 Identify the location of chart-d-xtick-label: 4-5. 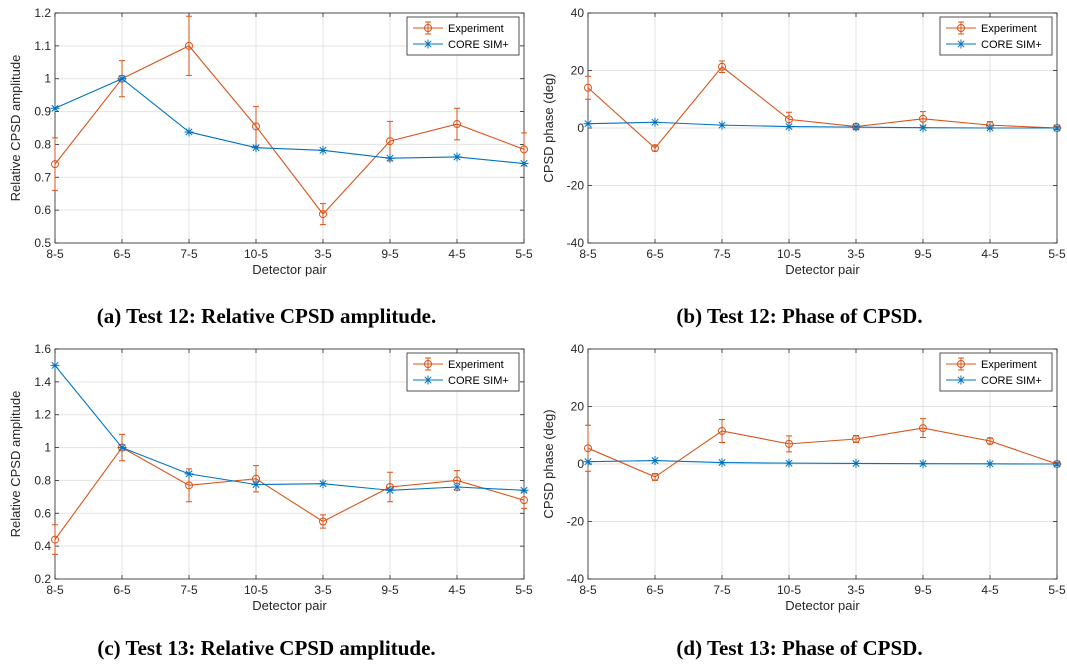
(990, 590).